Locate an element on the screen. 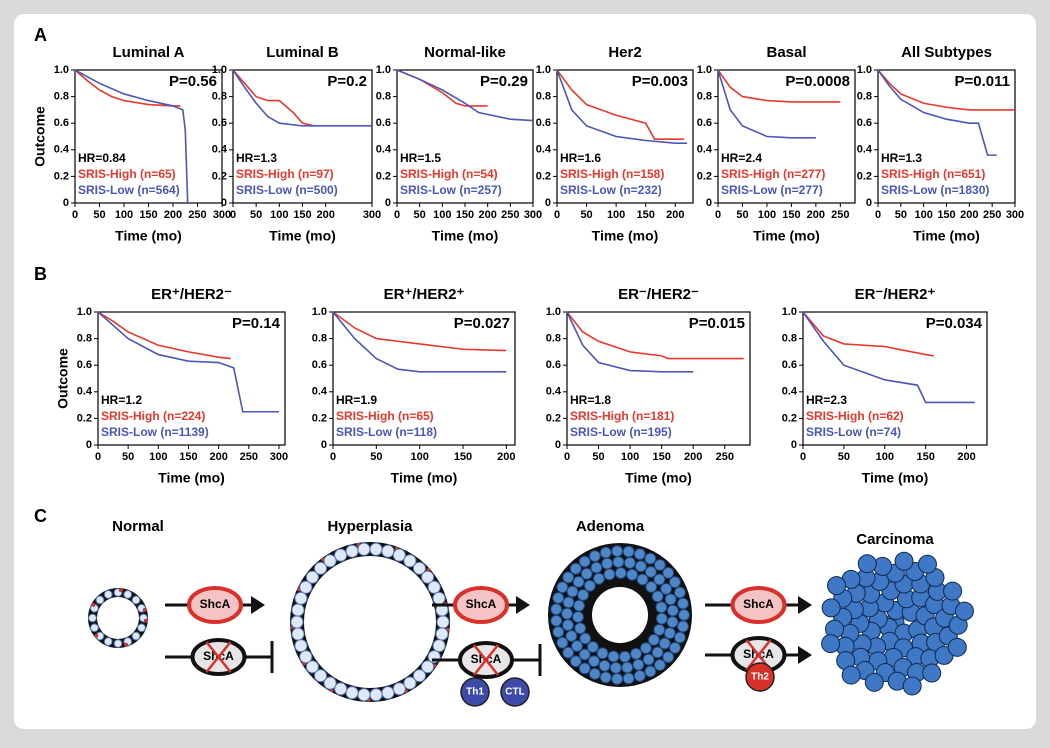 The image size is (1050, 748). legend-entry: SRIS-High (n=651) is located at coordinates (933, 174).